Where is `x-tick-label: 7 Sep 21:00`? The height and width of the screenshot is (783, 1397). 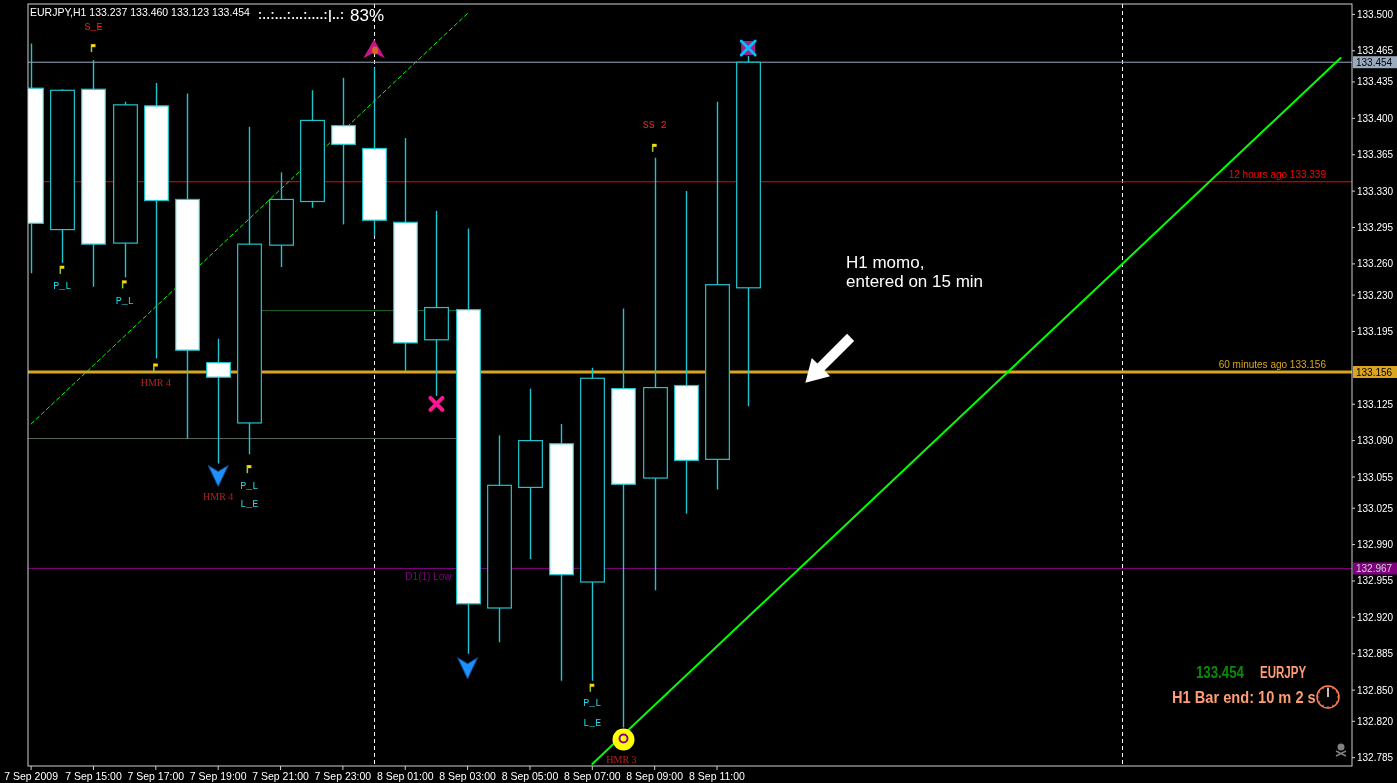 x-tick-label: 7 Sep 21:00 is located at coordinates (281, 776).